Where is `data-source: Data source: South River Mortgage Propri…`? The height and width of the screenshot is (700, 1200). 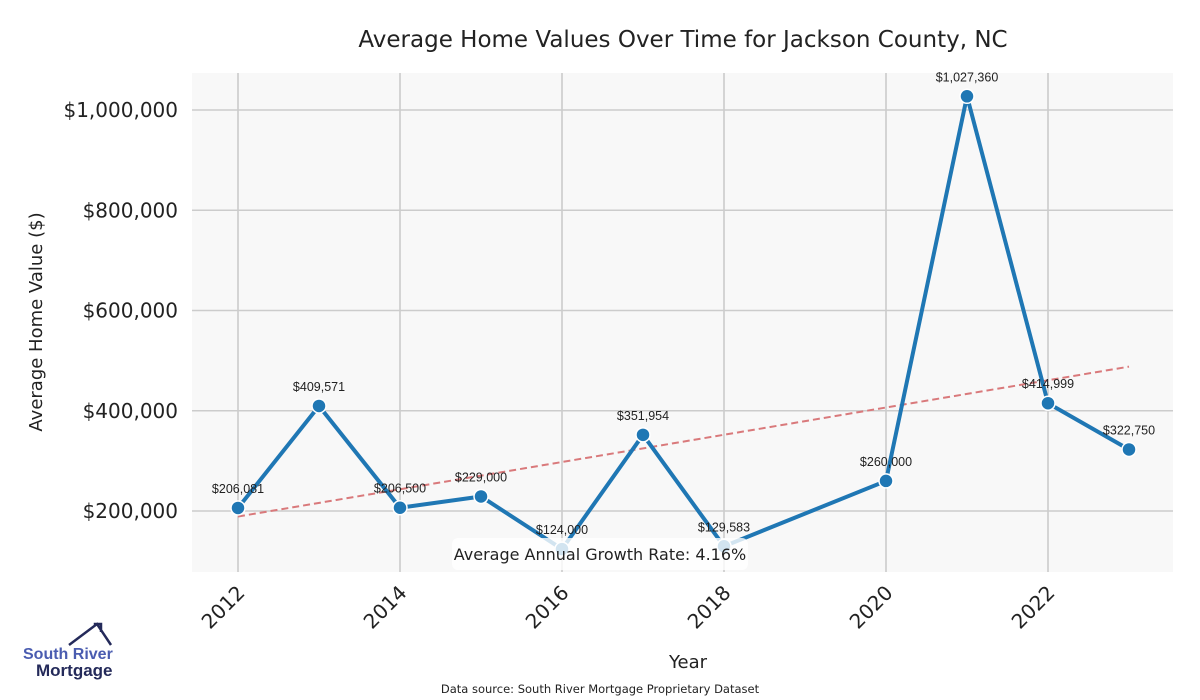
data-source: Data source: South River Mortgage Propri… is located at coordinates (600, 689).